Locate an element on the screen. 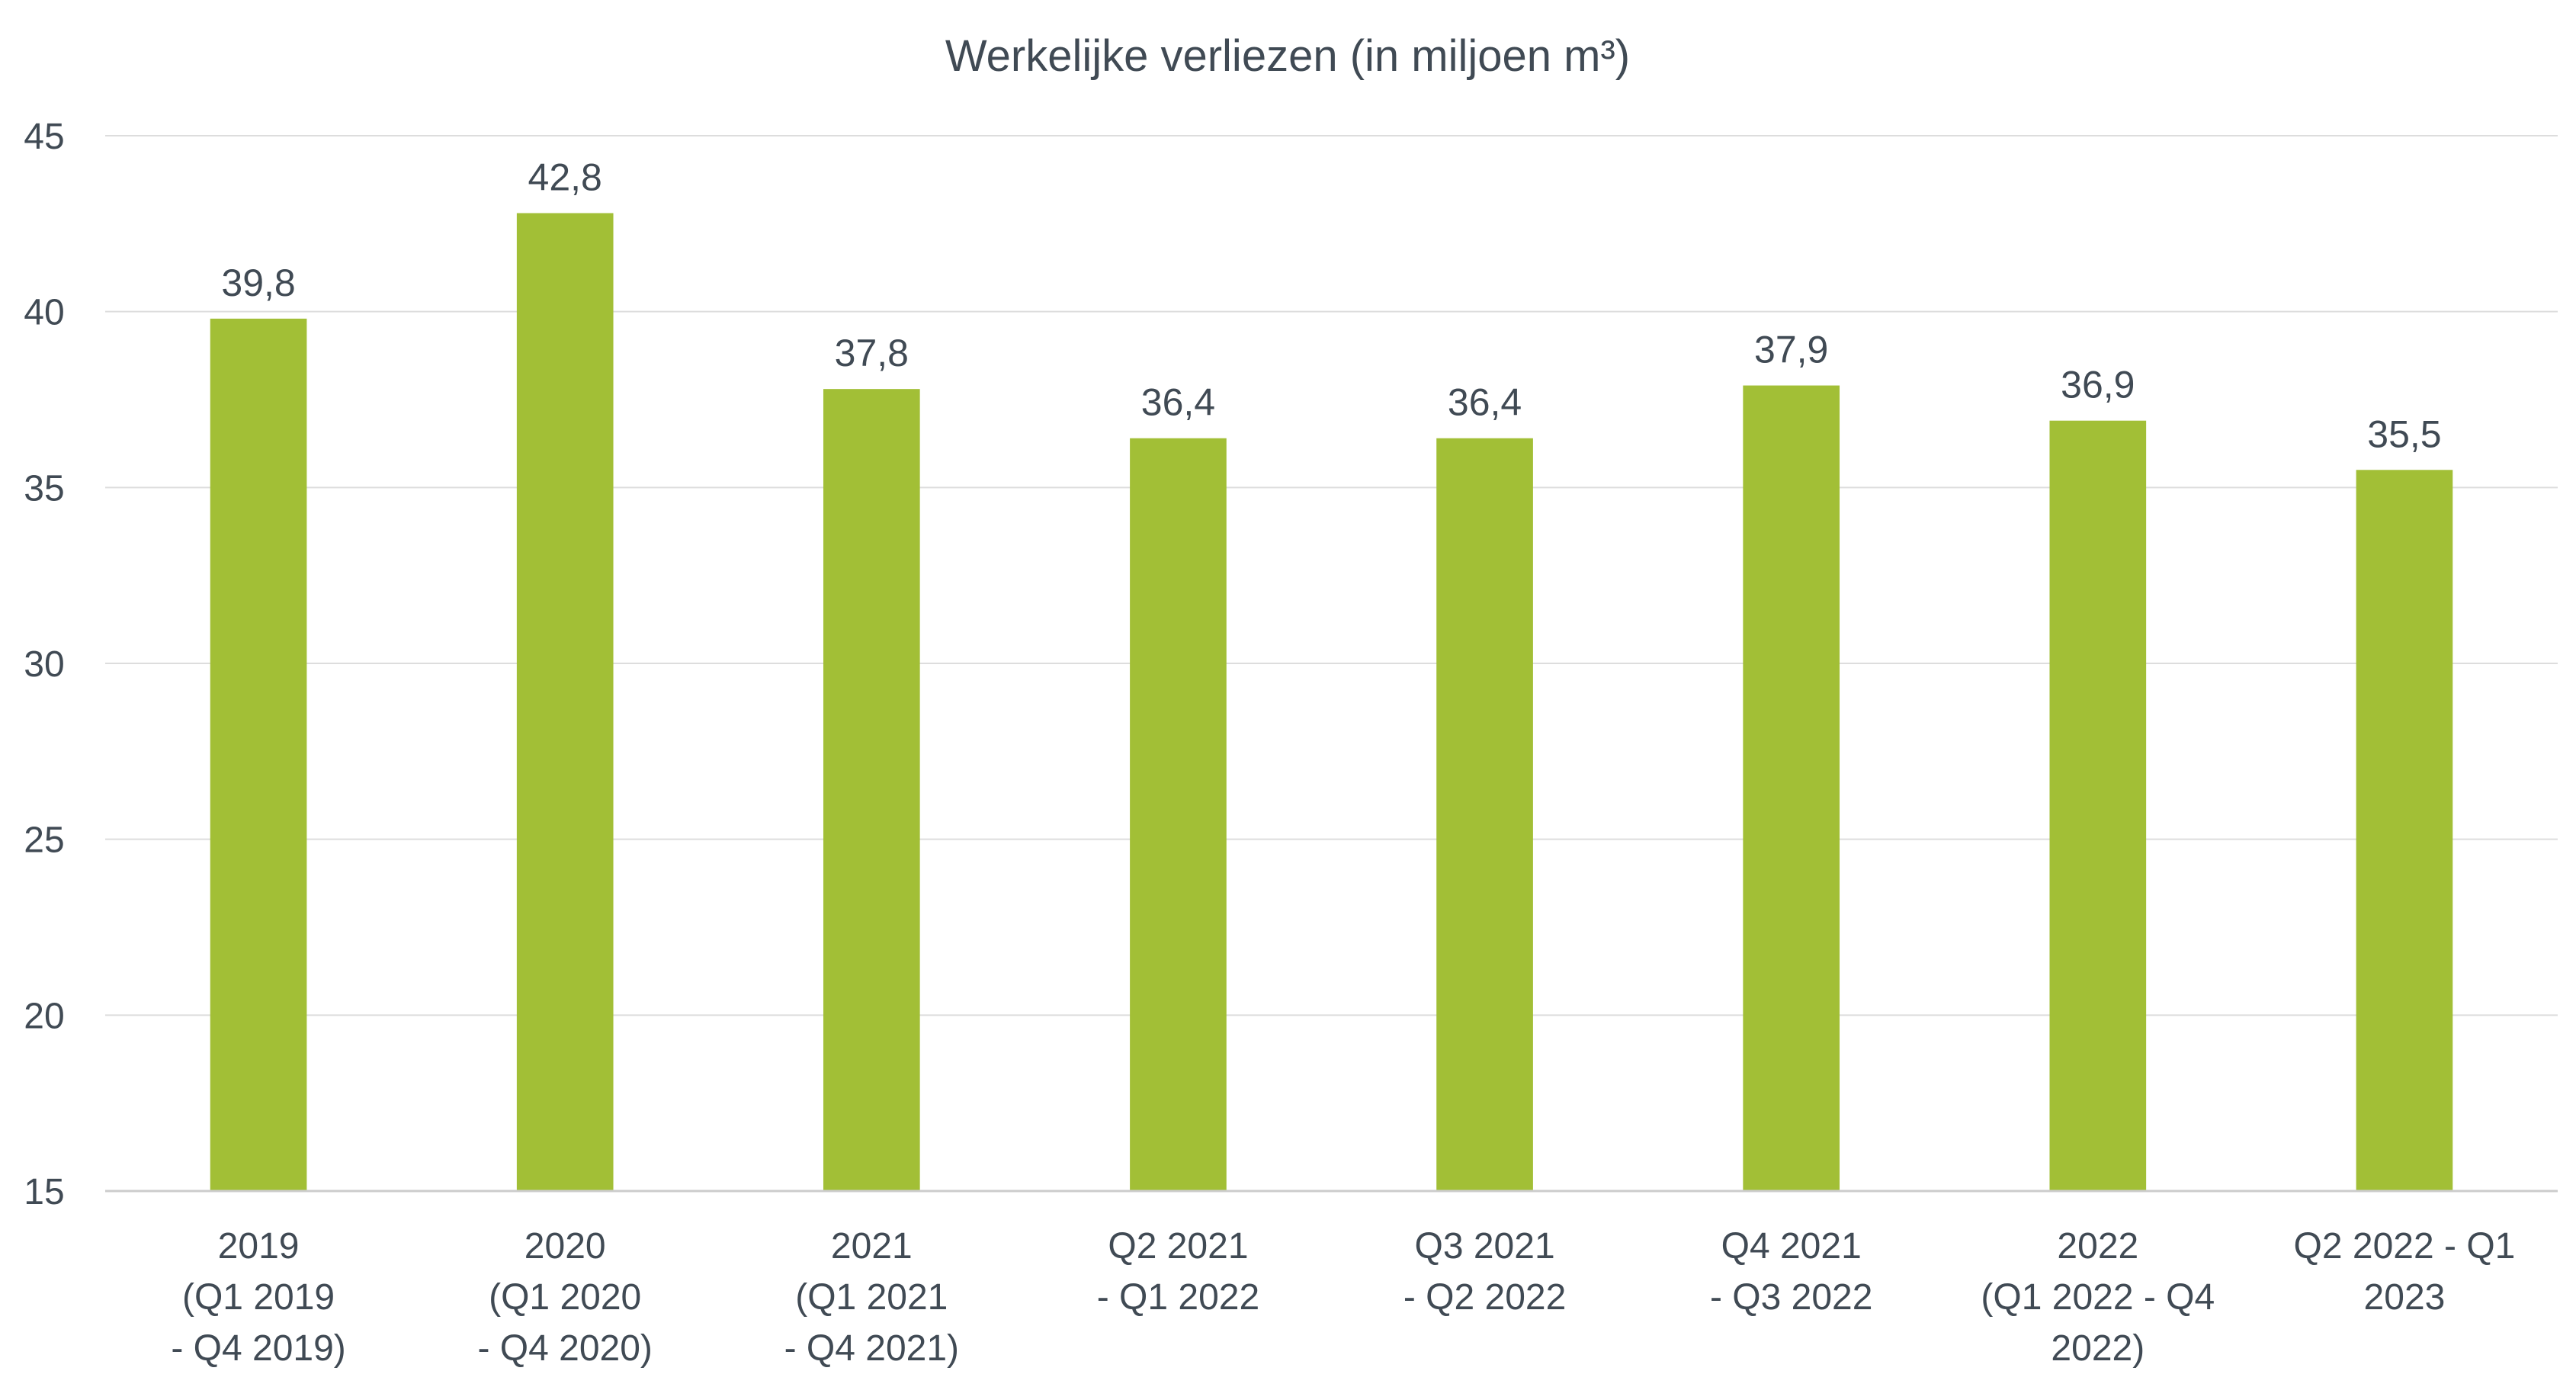 Image resolution: width=2576 pixels, height=1387 pixels. y-tick-label: 40 is located at coordinates (44, 313).